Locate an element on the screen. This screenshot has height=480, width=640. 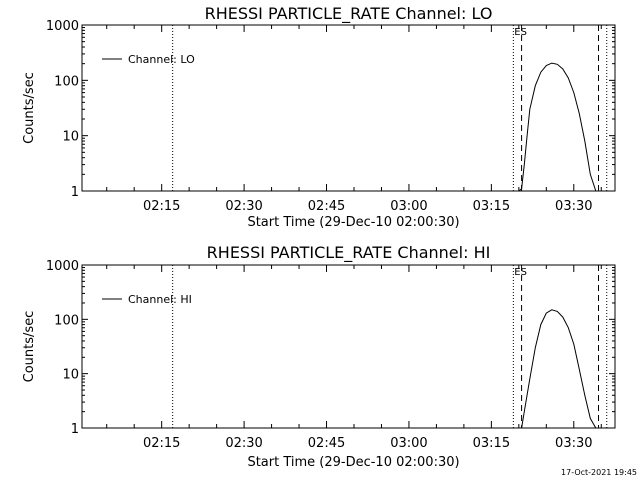
footer-timestamp: 17-Oct-2021 19:45 is located at coordinates (599, 472).